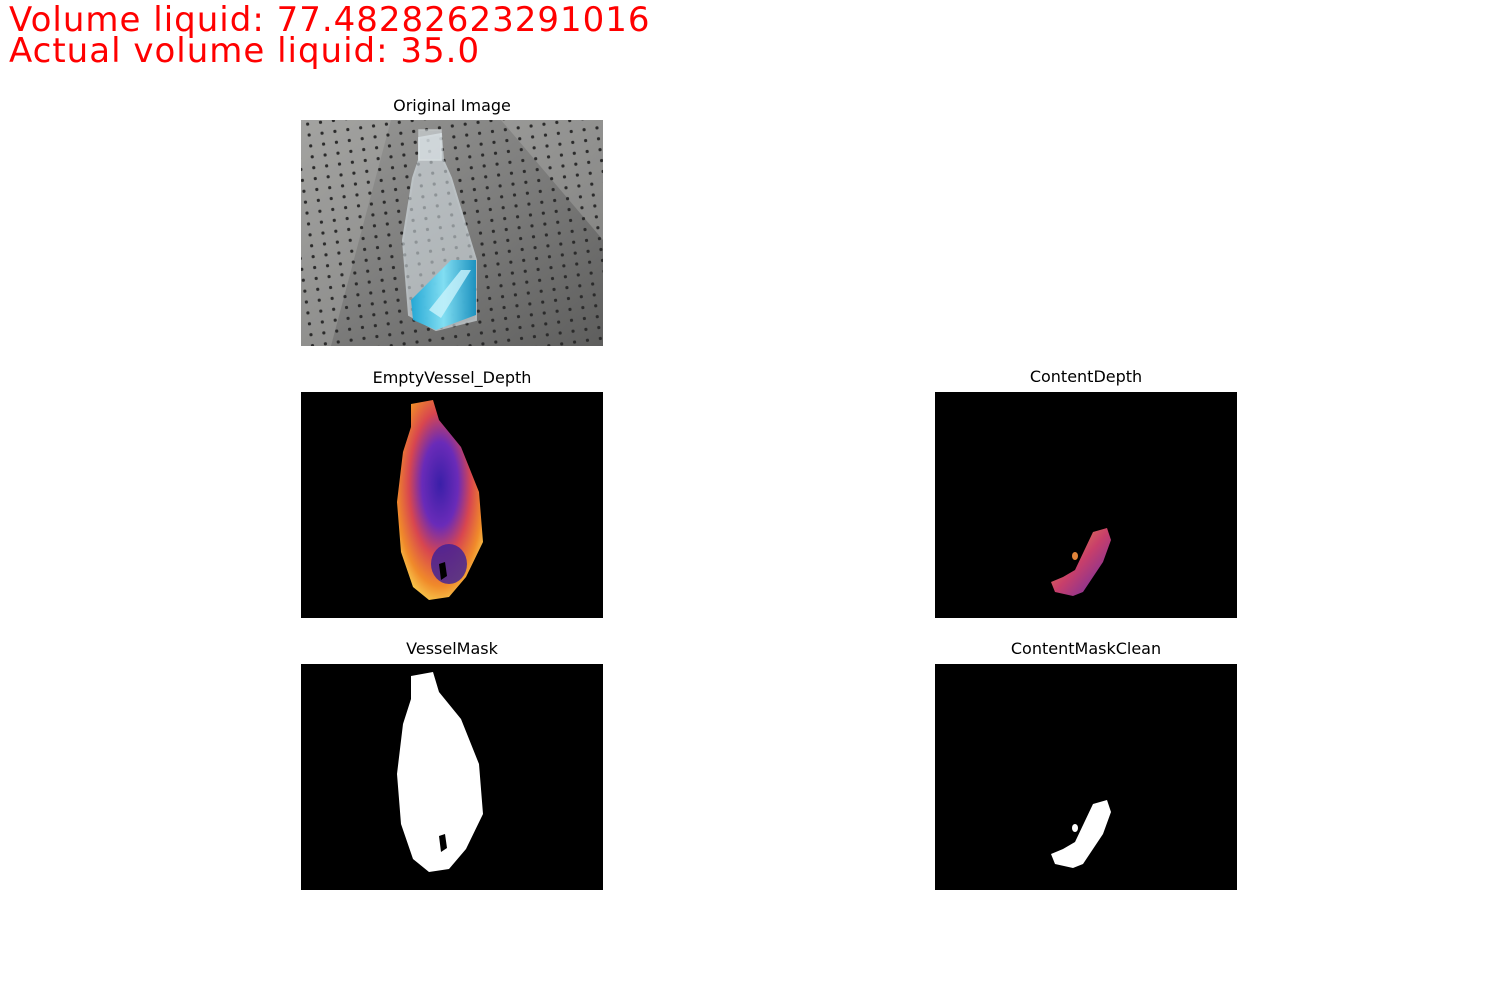 The height and width of the screenshot is (1000, 1500). I want to click on actual-volume-readout: Actual volume liquid: 35.0, so click(245, 51).